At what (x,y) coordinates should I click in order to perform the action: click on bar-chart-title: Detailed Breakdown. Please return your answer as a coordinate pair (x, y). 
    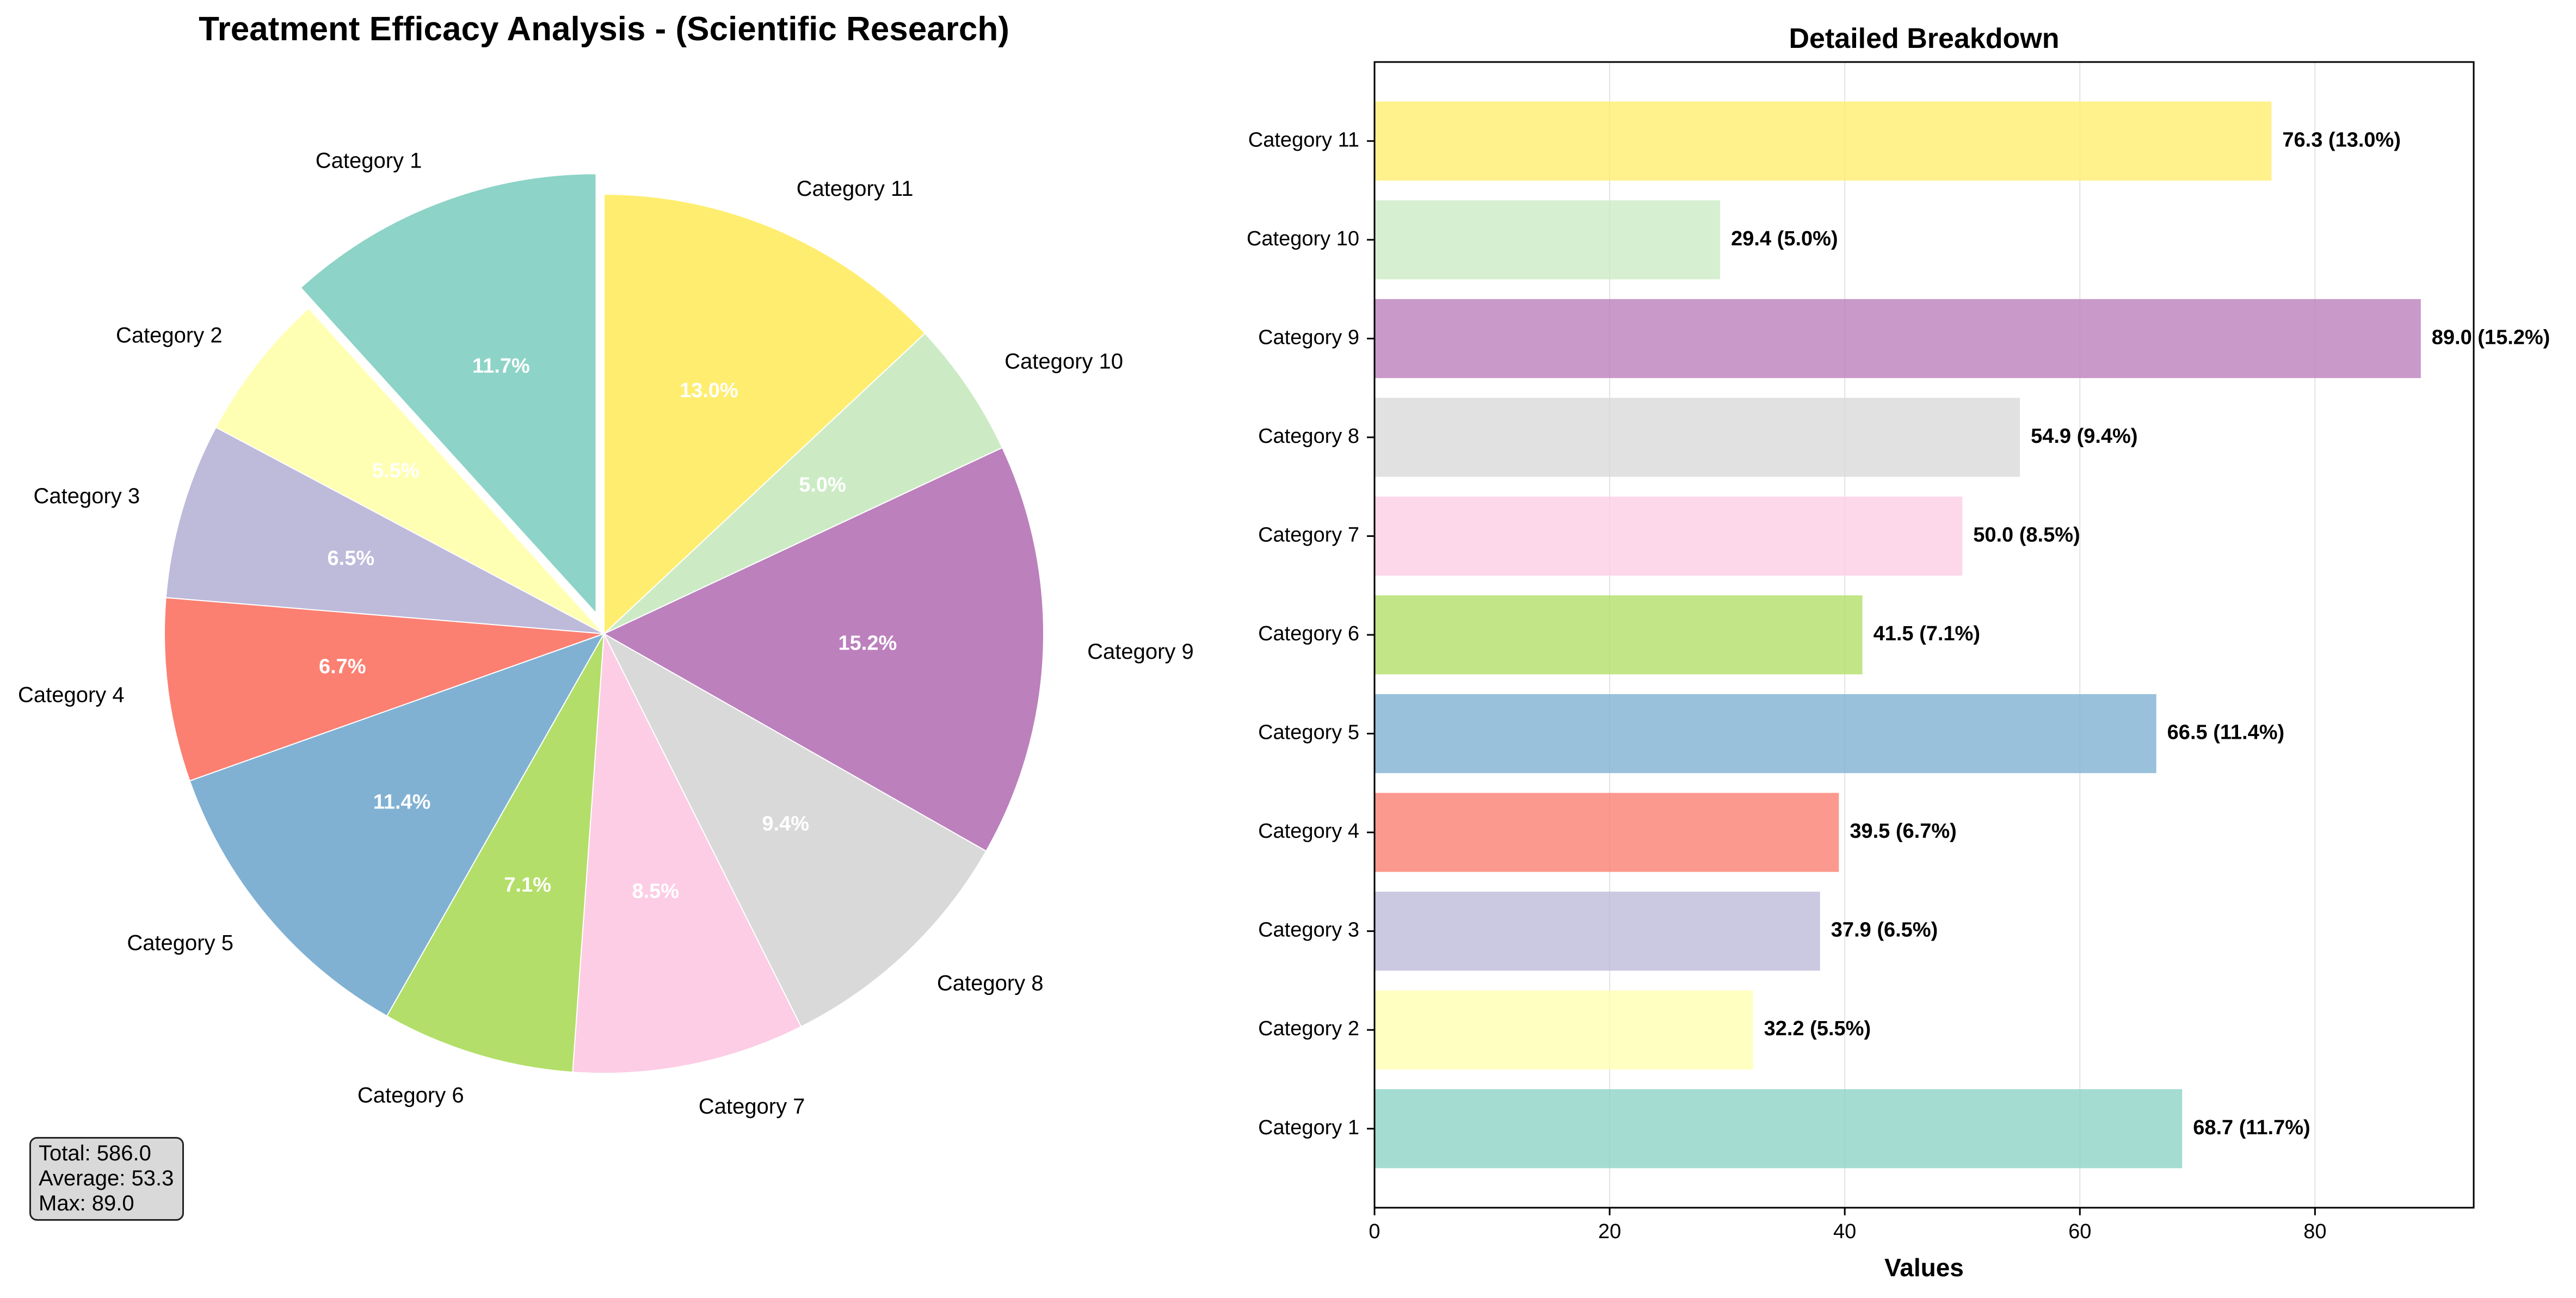
    Looking at the image, I should click on (1924, 38).